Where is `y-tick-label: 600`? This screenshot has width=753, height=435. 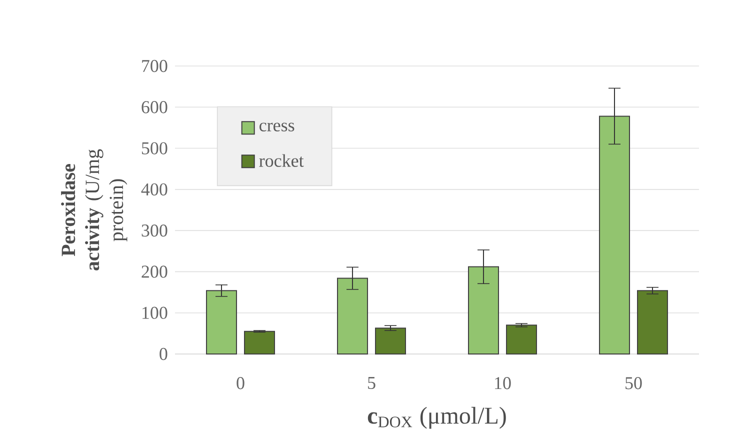 y-tick-label: 600 is located at coordinates (155, 107).